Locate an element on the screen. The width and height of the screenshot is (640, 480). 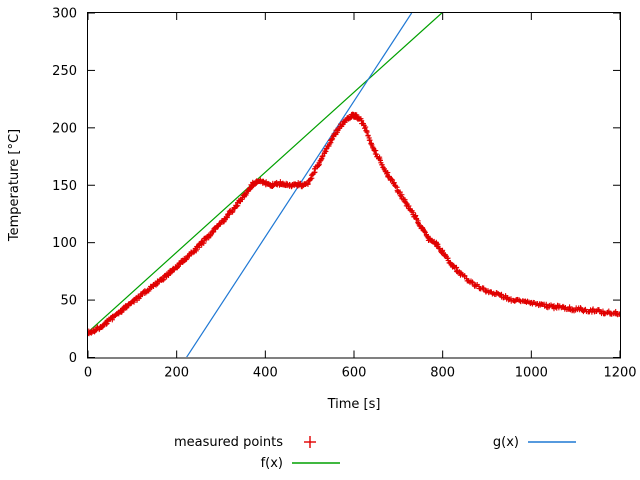
y-axis-title: Temperature [°C] is located at coordinates (14, 185).